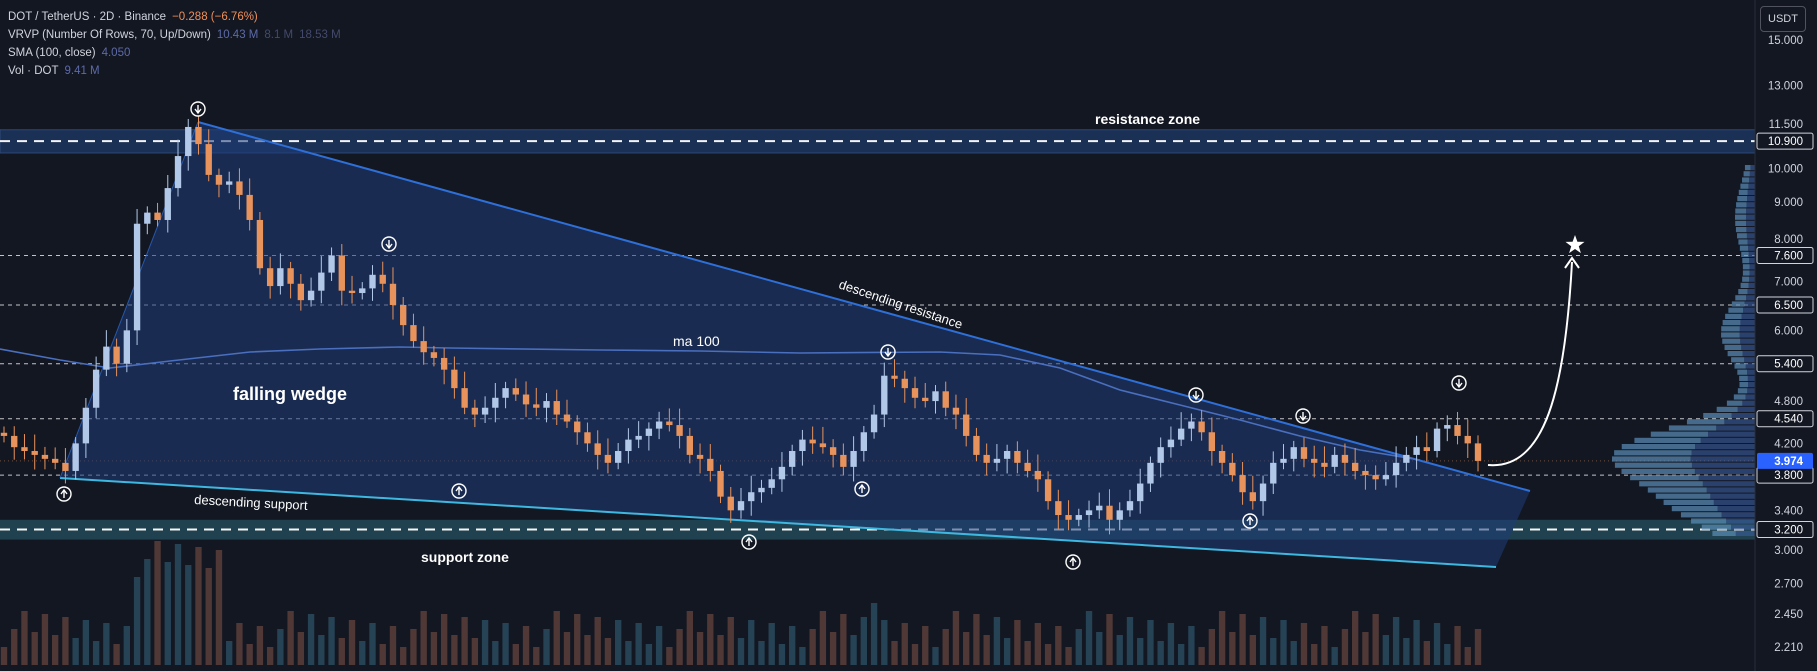  I want to click on sma-100-line, so click(710, 403).